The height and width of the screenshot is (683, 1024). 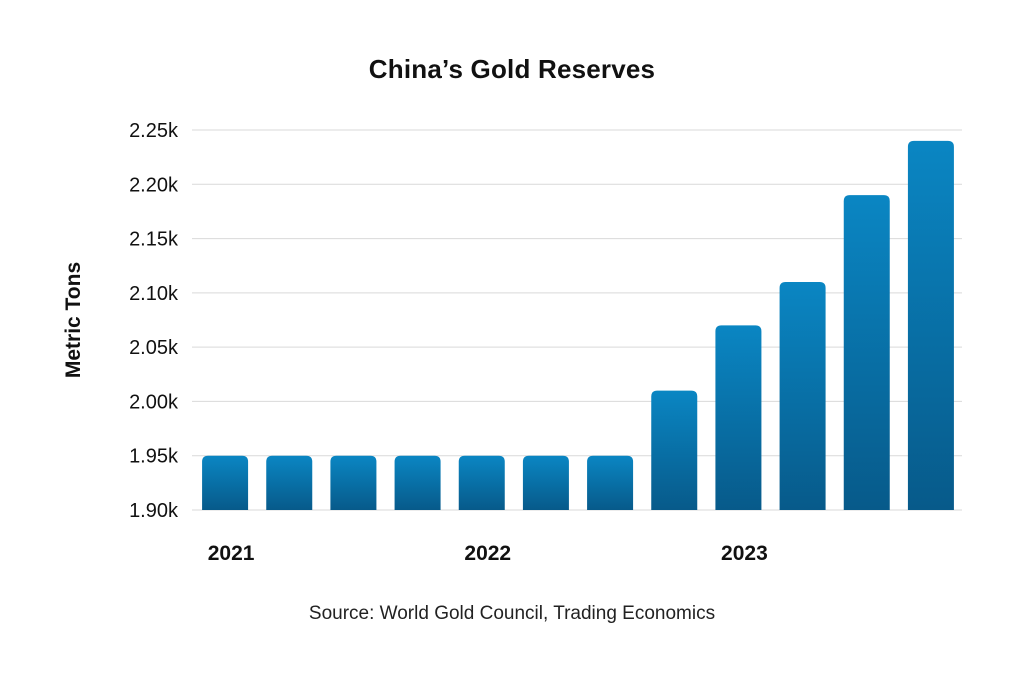 I want to click on x-tick-label: 2023, so click(x=744, y=553).